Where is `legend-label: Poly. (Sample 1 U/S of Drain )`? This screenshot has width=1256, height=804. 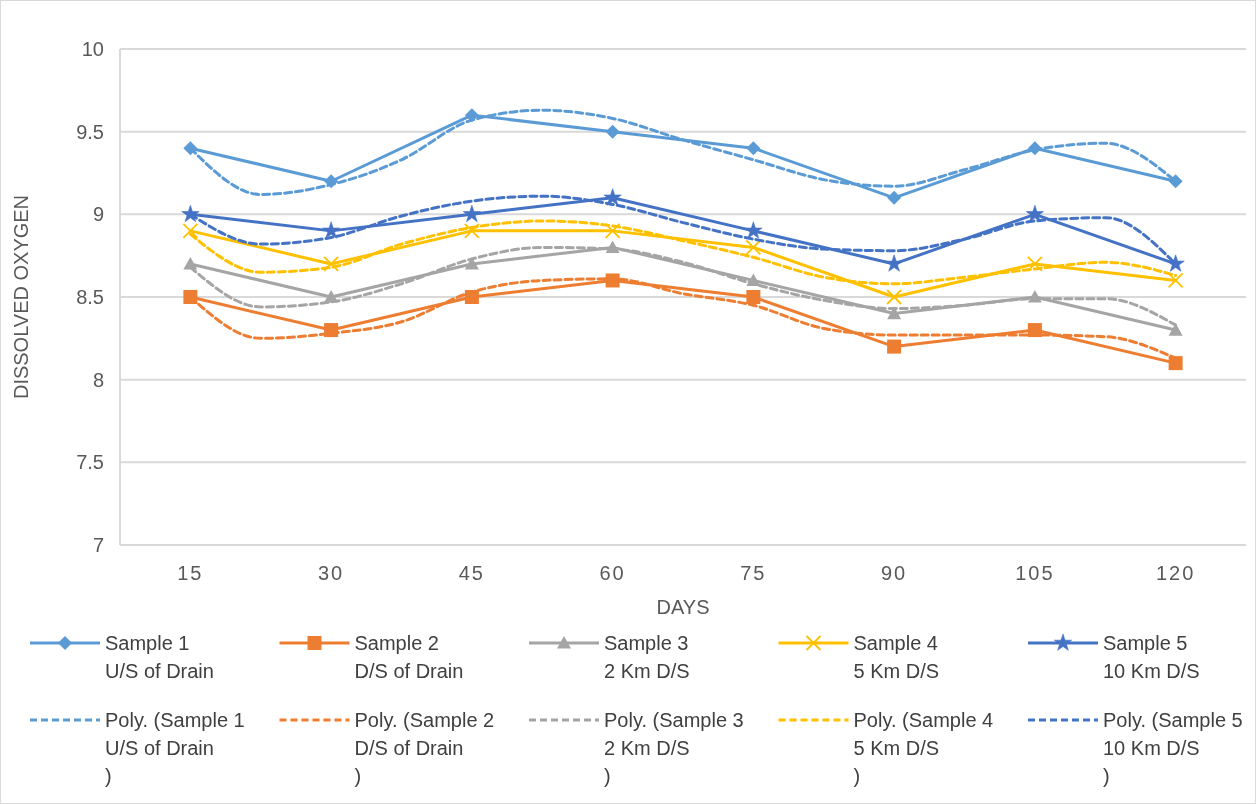
legend-label: Poly. (Sample 1 U/S of Drain ) is located at coordinates (175, 748).